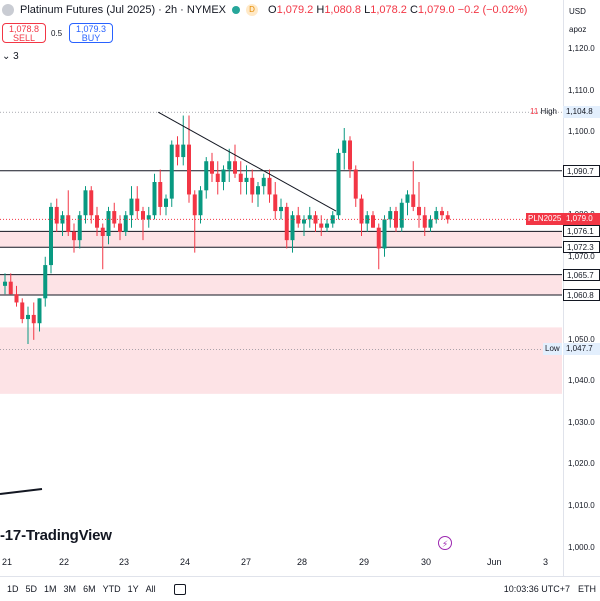  I want to click on clock-timezone: 10:03:36 UTC+7, so click(536, 589).